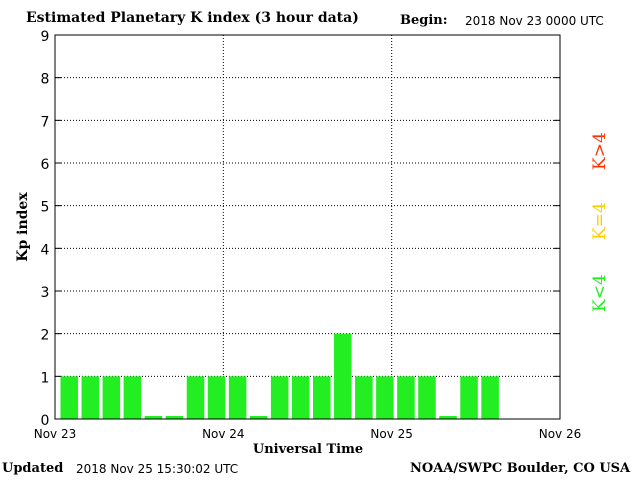 The height and width of the screenshot is (480, 640). What do you see at coordinates (600, 293) in the screenshot?
I see `legend-k-less-4: K<4` at bounding box center [600, 293].